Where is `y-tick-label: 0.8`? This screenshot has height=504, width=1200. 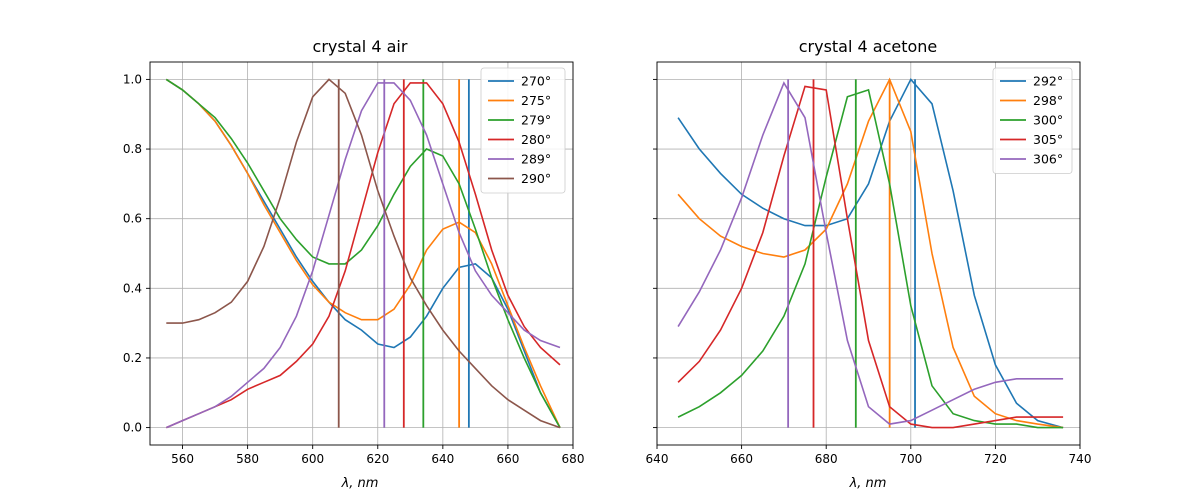
y-tick-label: 0.8 is located at coordinates (132, 149).